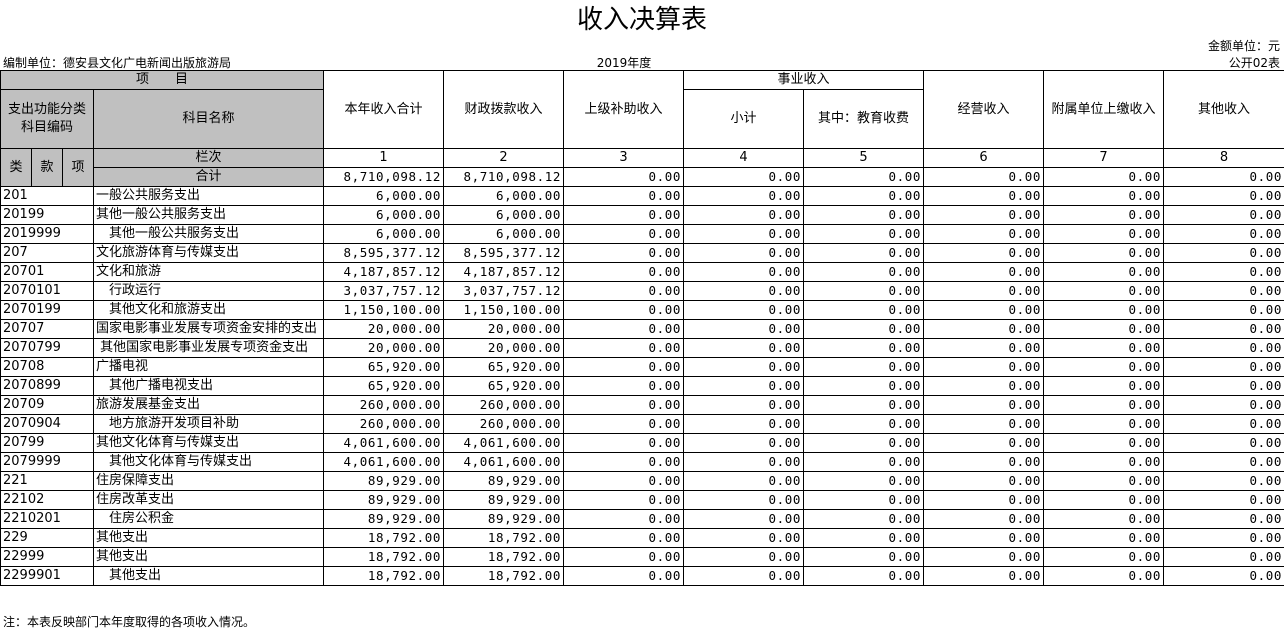  Describe the element at coordinates (384, 291) in the screenshot. I see `value-cell: 3,037,757.12` at that location.